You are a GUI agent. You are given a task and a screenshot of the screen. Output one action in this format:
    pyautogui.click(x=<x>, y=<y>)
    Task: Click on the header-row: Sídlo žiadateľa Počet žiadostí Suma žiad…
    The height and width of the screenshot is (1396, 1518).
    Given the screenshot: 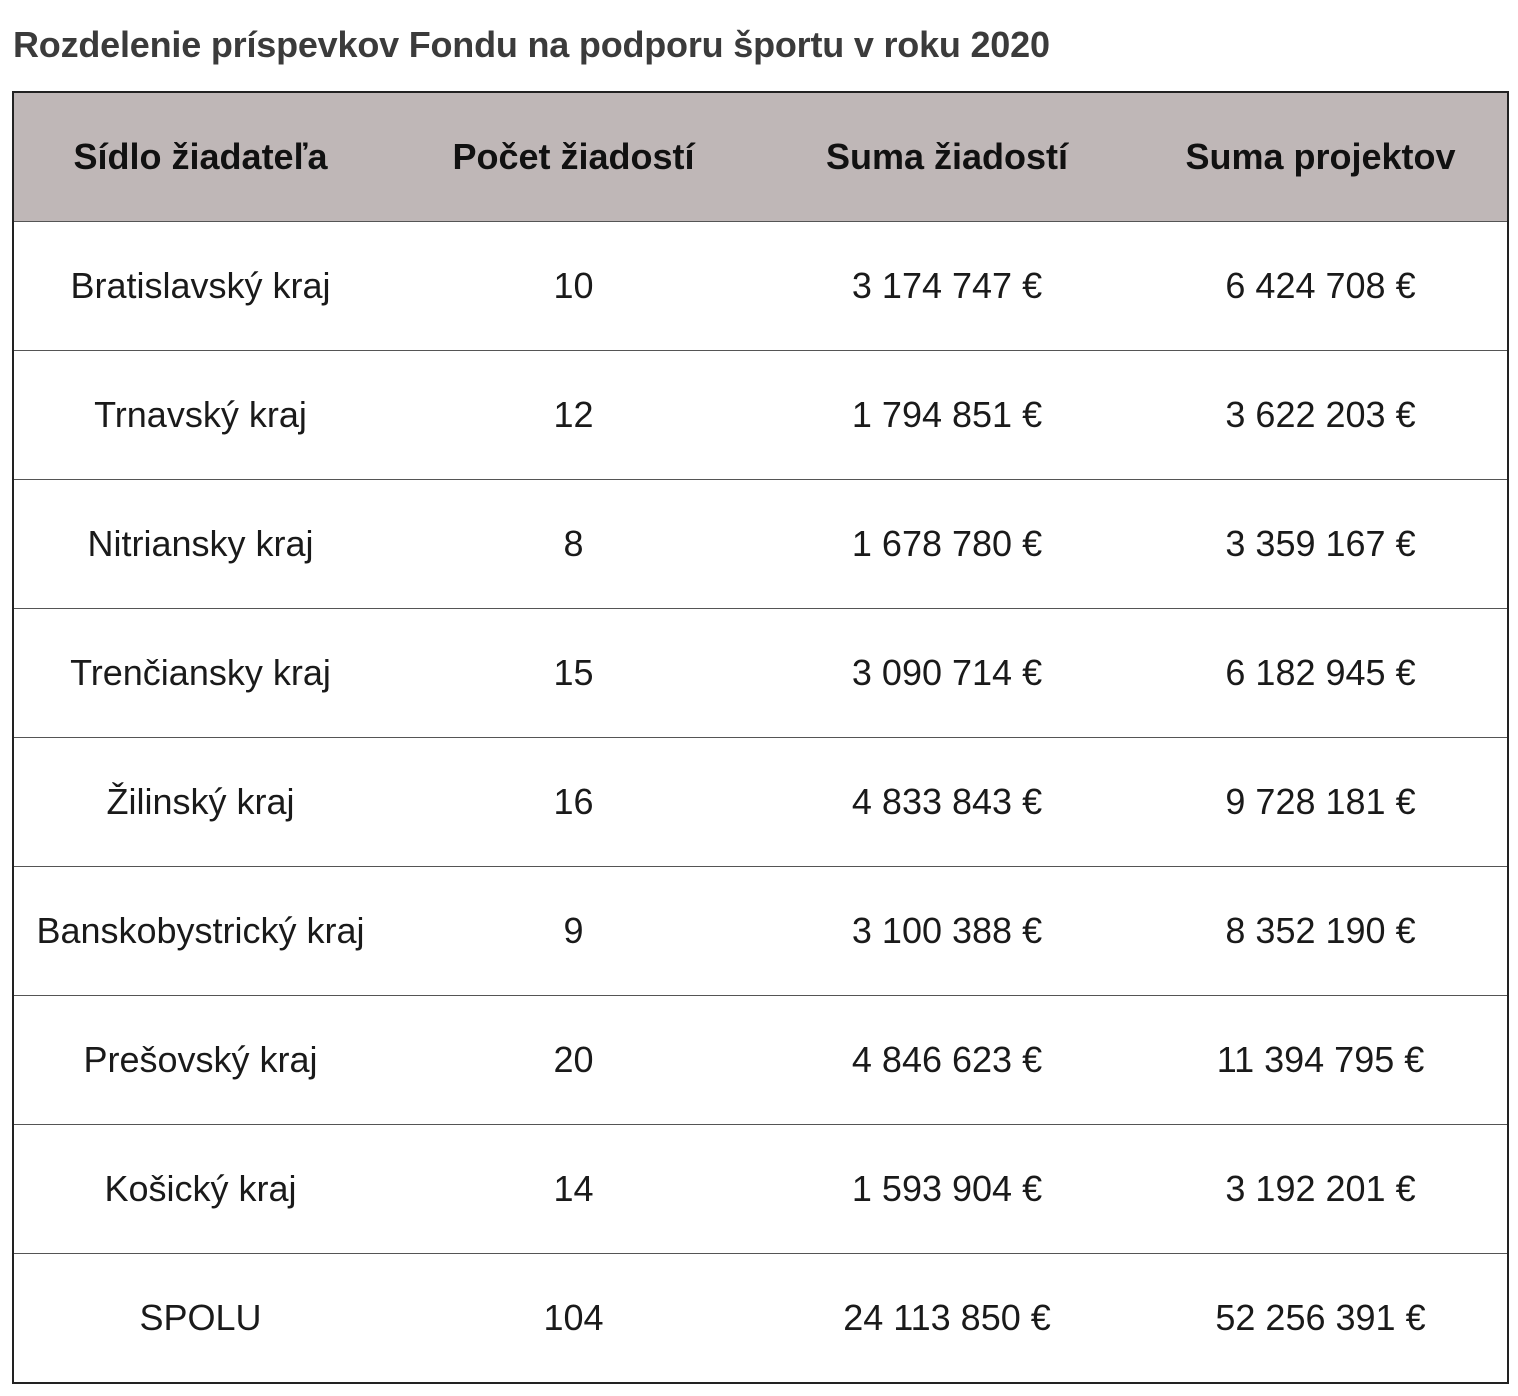 What is the action you would take?
    pyautogui.click(x=760, y=157)
    